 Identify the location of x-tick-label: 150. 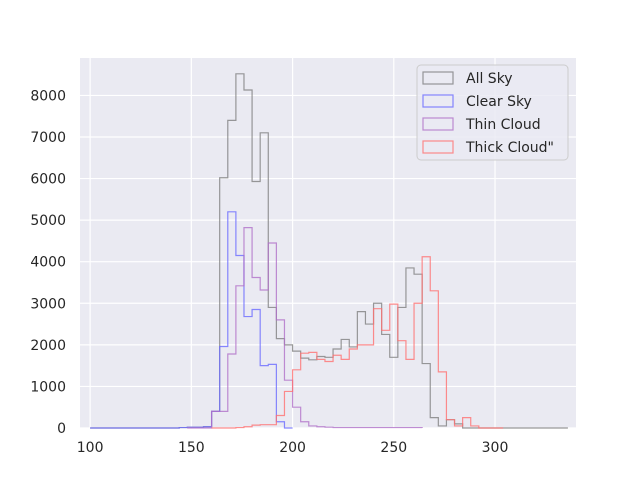
(191, 448).